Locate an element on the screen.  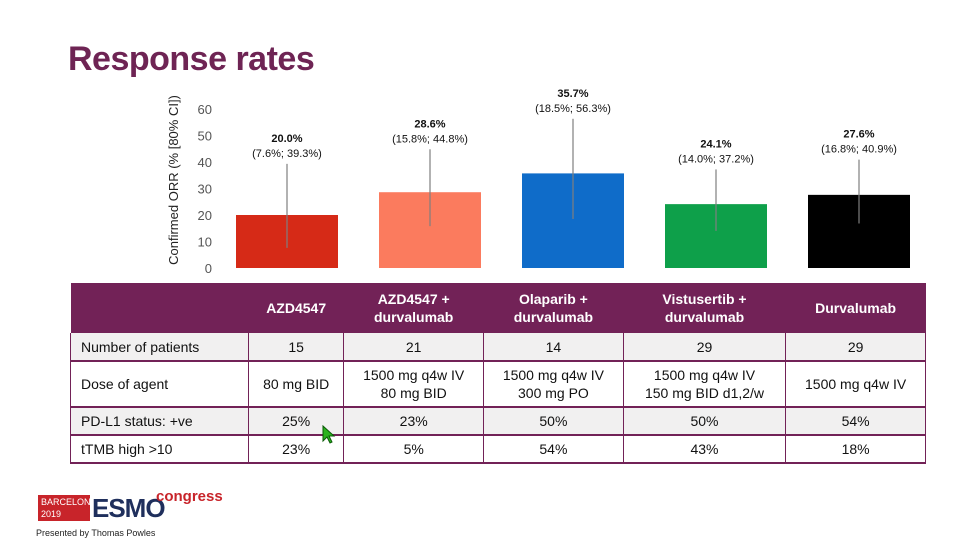
table-cell: 1500 mg q4w IV 300 mg PO is located at coordinates (553, 384).